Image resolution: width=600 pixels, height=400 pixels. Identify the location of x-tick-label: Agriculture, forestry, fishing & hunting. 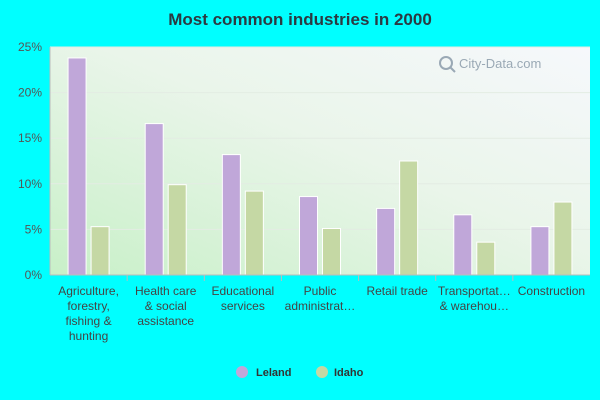
(88, 313).